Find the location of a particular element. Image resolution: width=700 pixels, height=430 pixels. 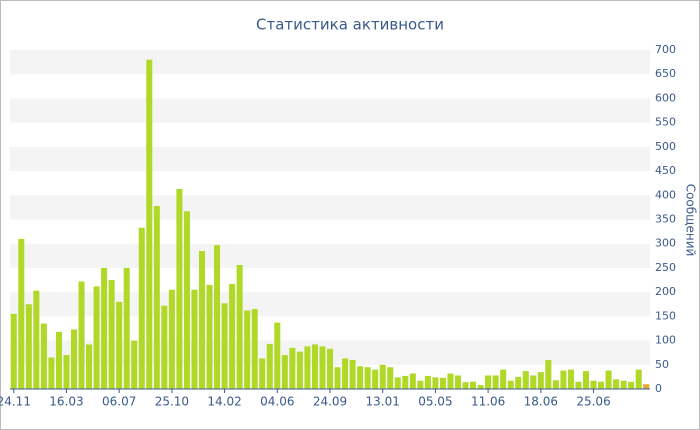

y-tick-label: 650 is located at coordinates (665, 73).